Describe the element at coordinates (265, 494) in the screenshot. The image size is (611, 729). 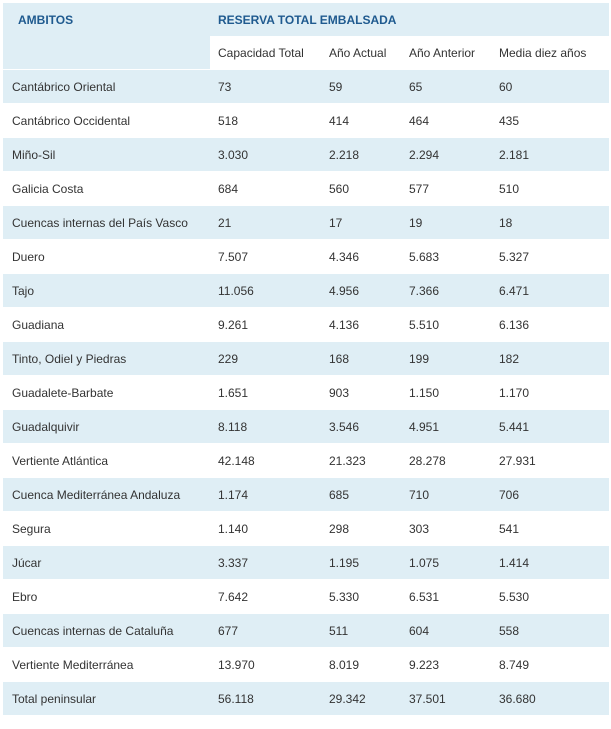
I see `capacidad-cell: 1.174` at that location.